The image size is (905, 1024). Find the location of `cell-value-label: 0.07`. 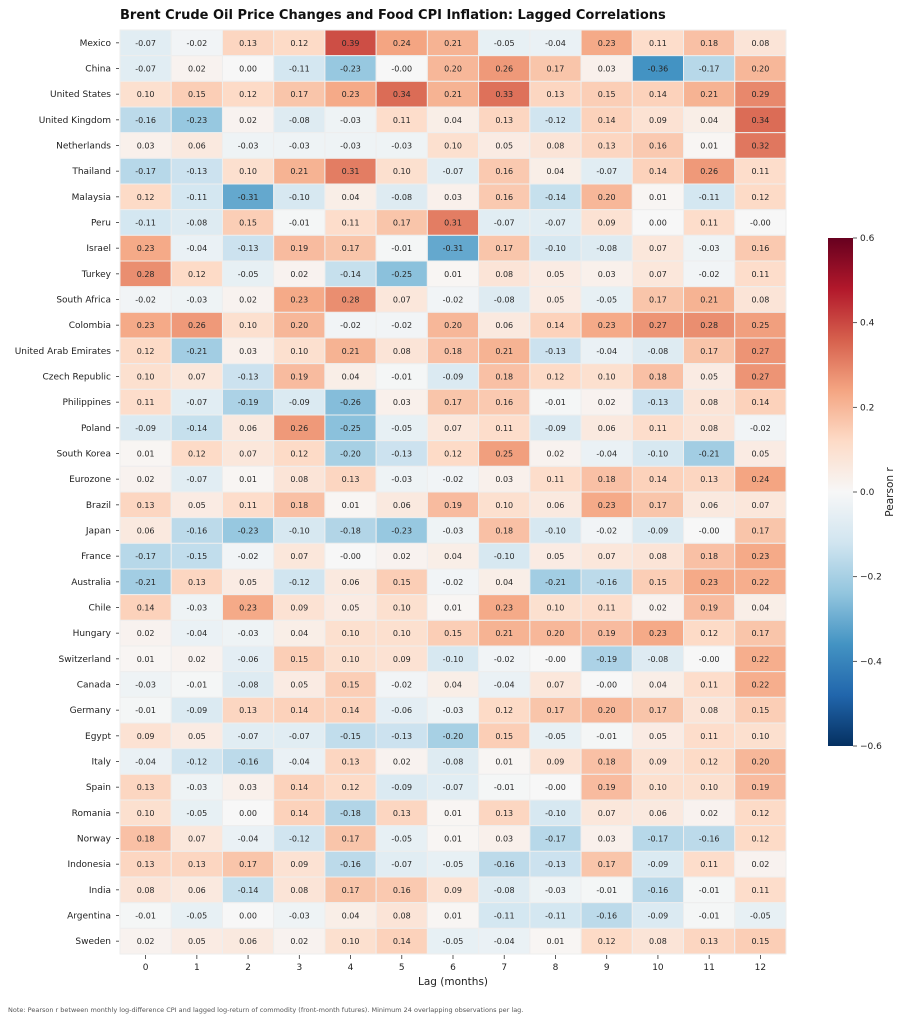

cell-value-label: 0.07 is located at coordinates (658, 248).